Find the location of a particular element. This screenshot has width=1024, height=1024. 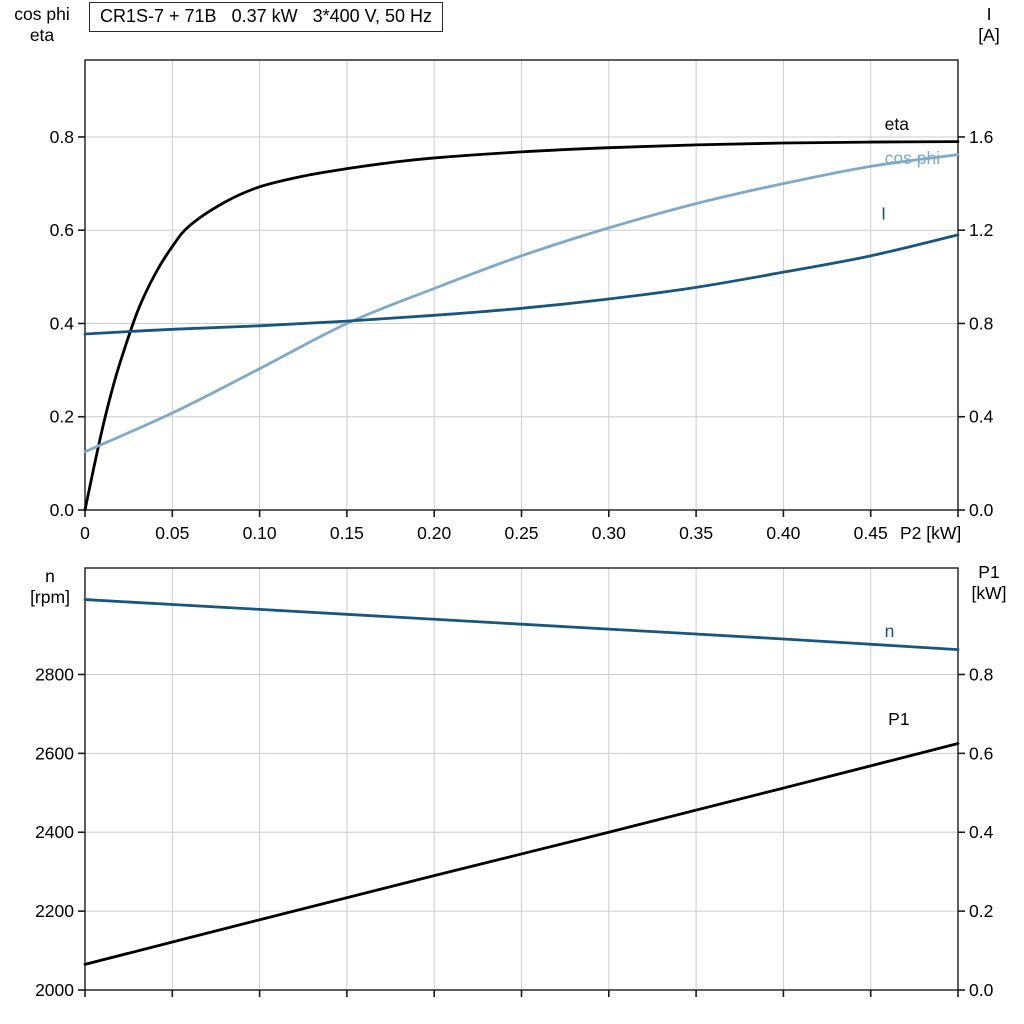

curve-label-eta: eta is located at coordinates (897, 124).